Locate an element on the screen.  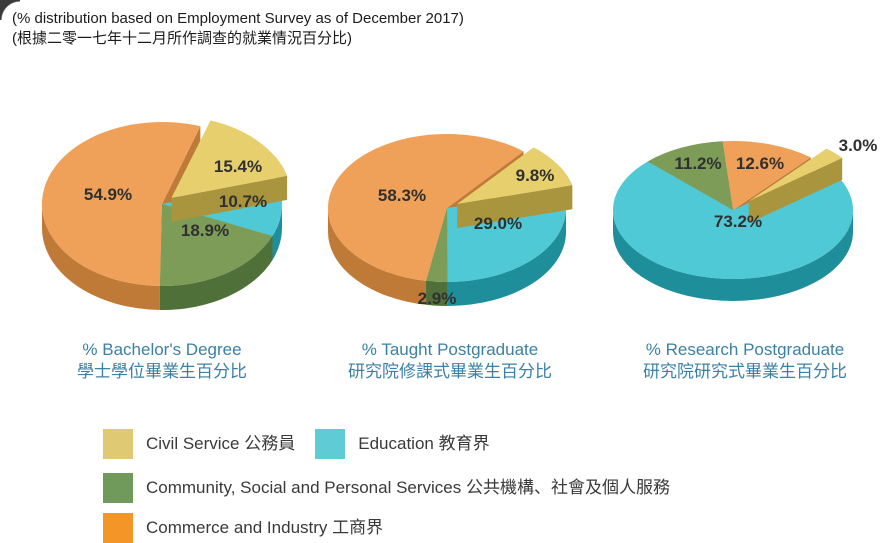
pie-percent-label-civil: 3.0% is located at coordinates (858, 145).